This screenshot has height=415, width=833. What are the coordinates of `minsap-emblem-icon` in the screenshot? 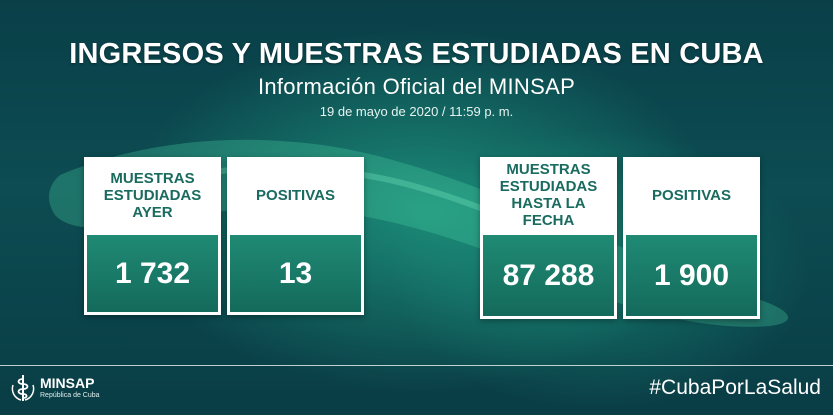 It's located at (23, 388).